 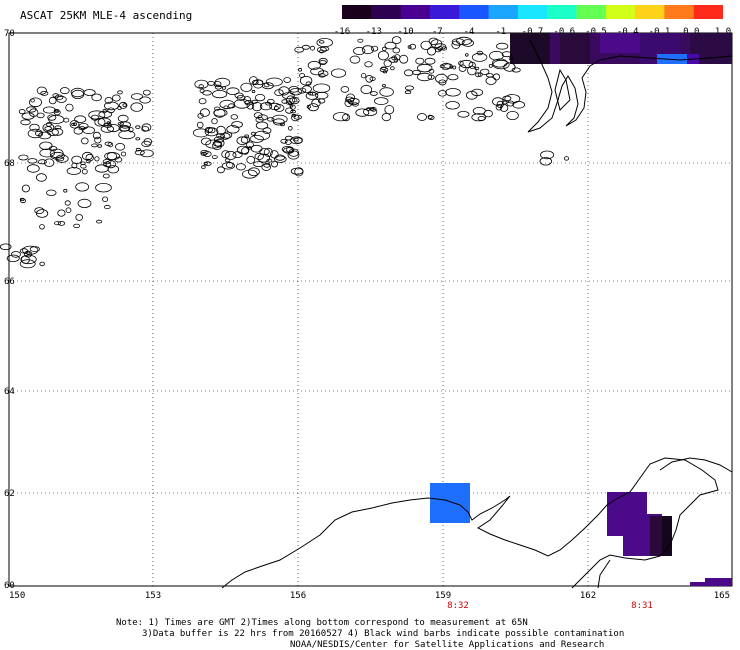 I want to click on lat-tick-label: 68, so click(x=9, y=164).